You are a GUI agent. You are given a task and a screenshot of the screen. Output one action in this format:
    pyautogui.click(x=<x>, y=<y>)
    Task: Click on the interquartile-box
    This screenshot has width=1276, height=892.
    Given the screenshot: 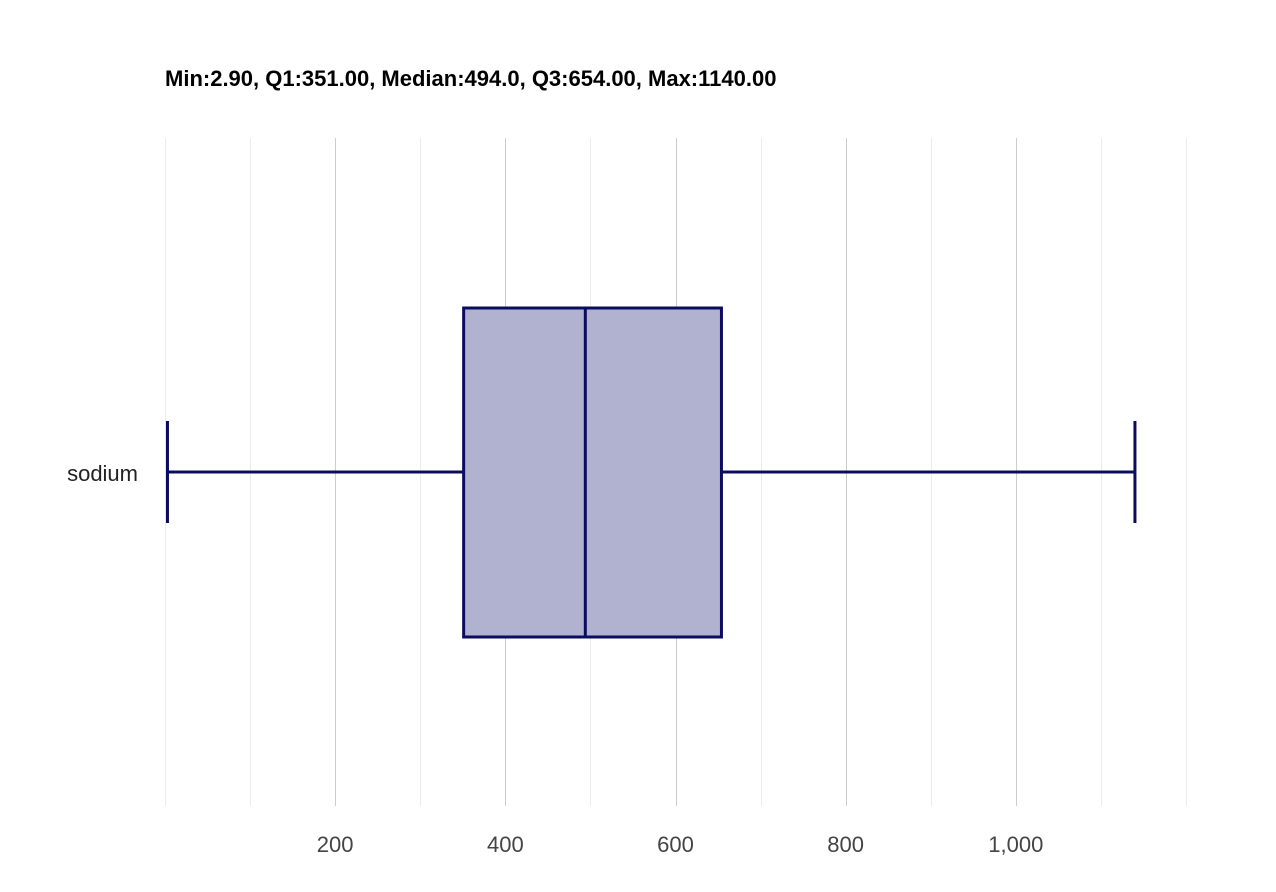 What is the action you would take?
    pyautogui.click(x=592, y=472)
    